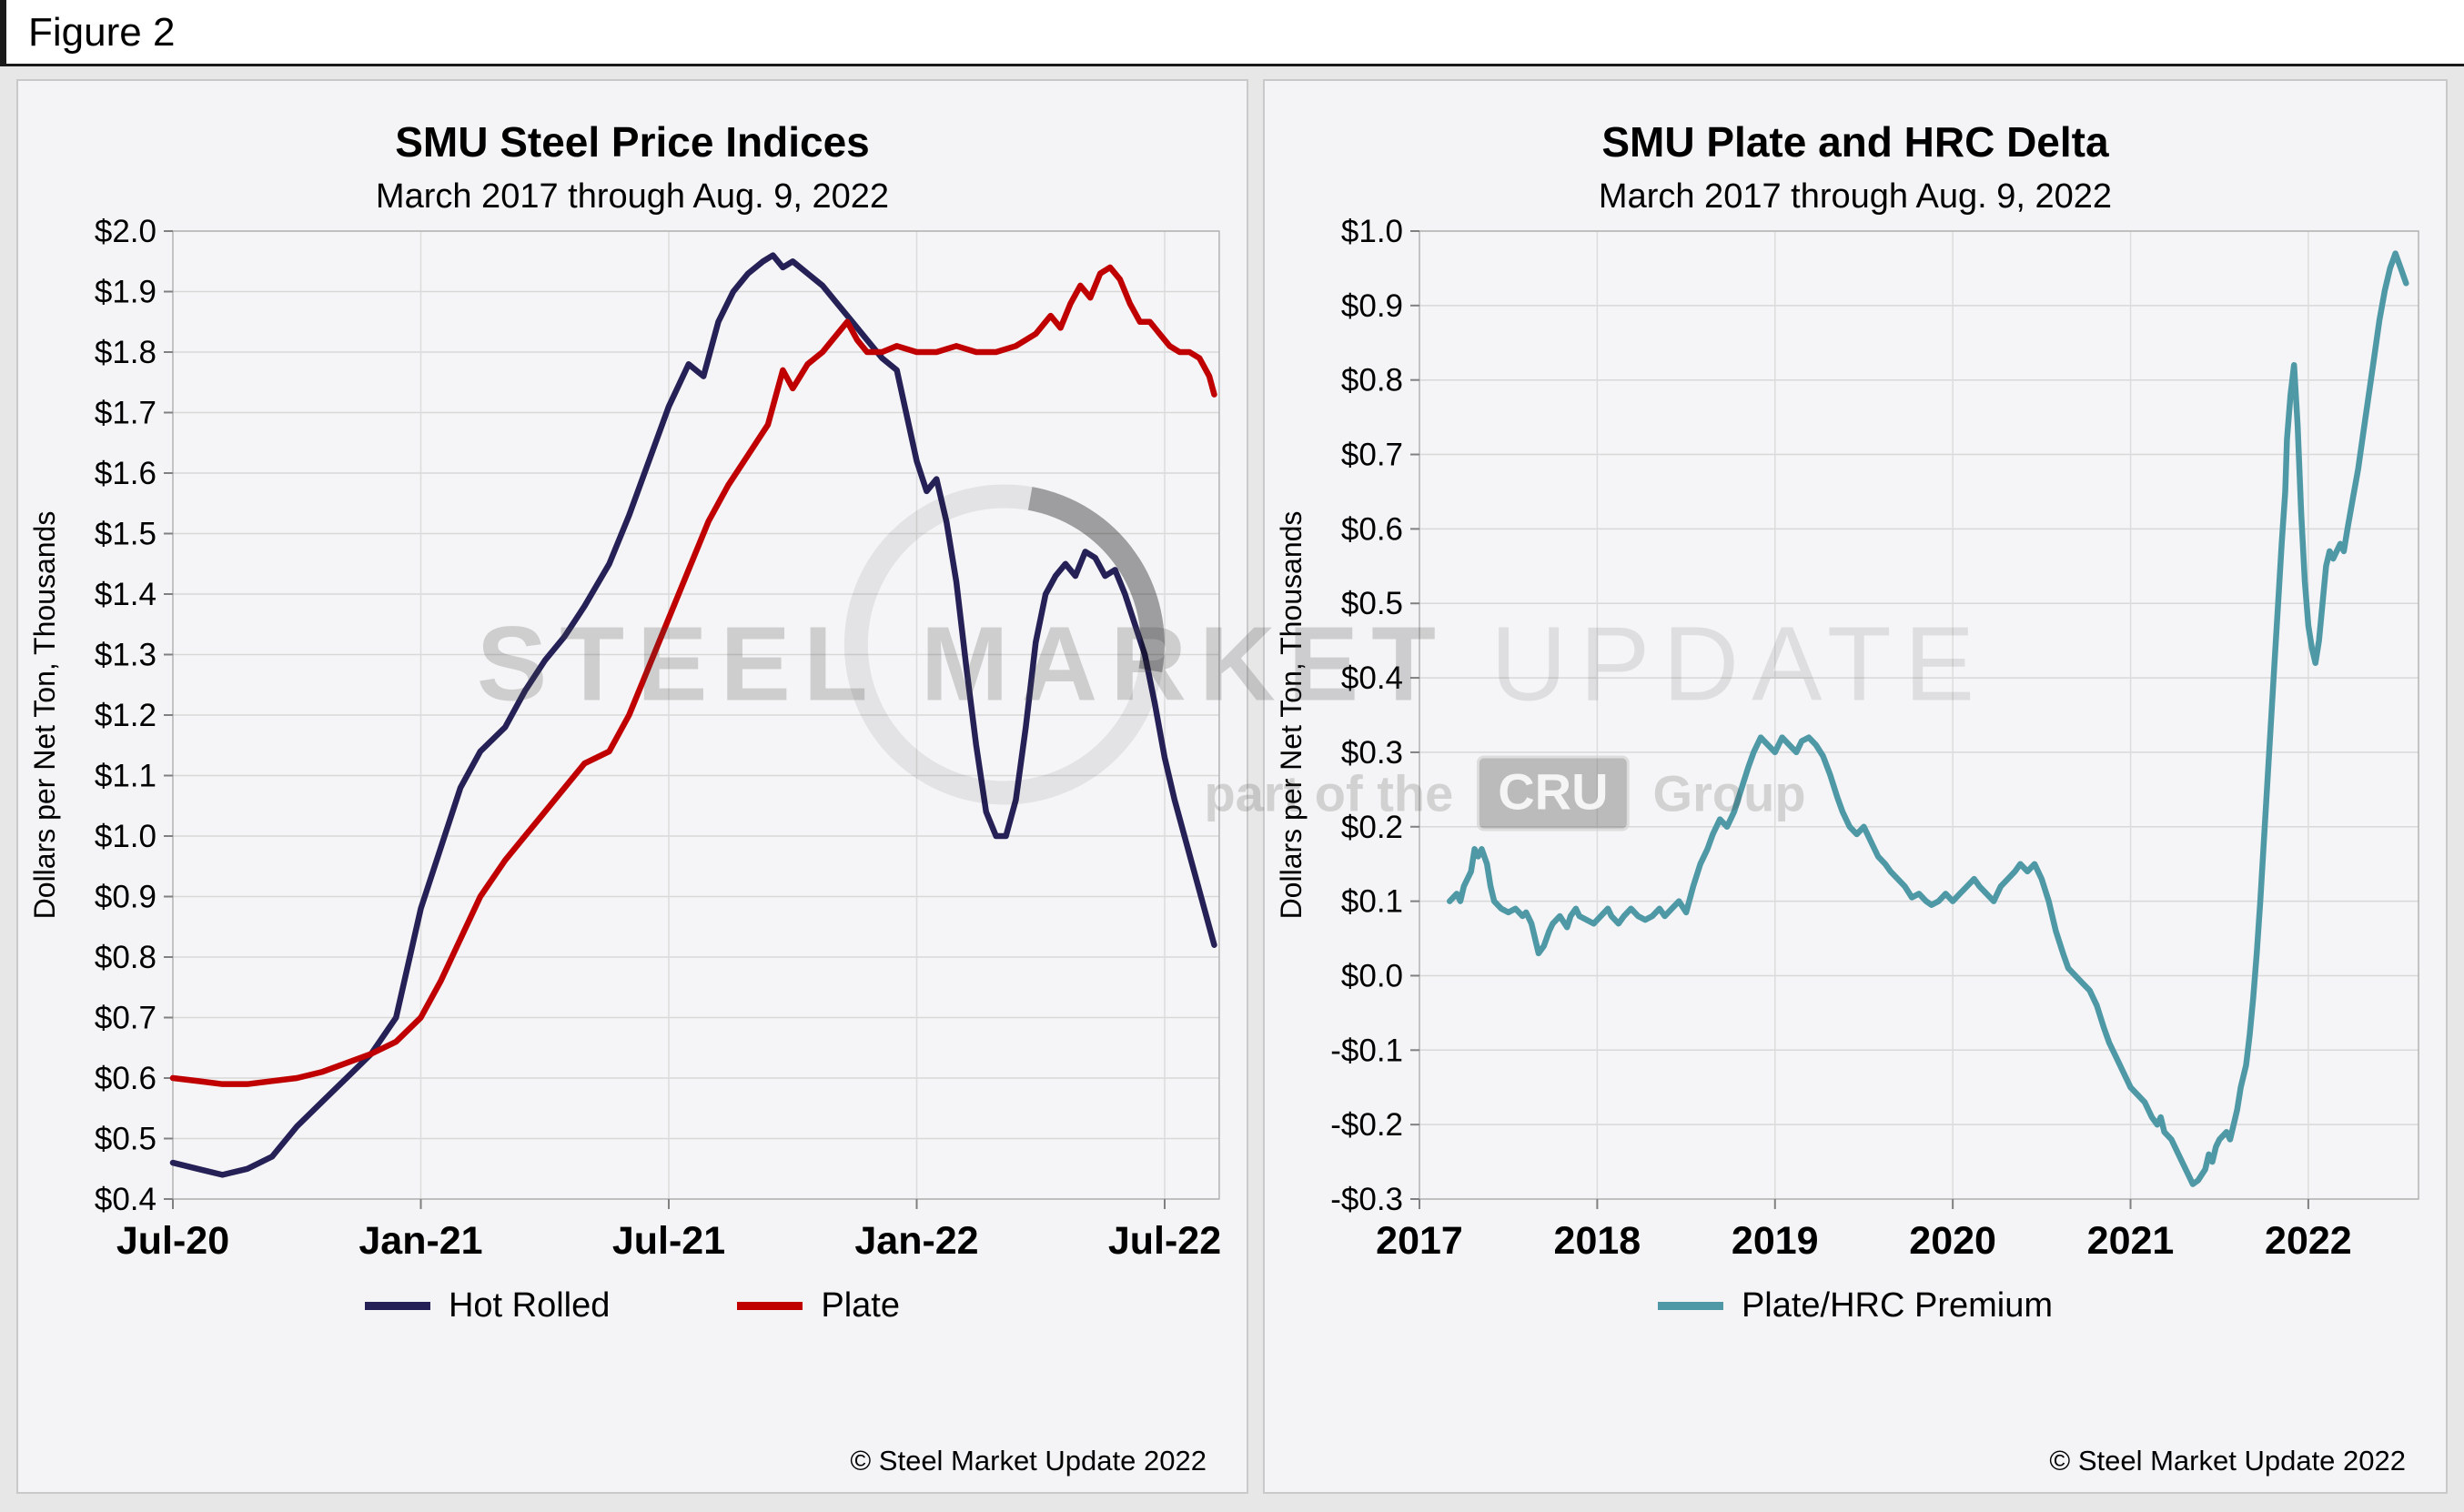  I want to click on y-axis-tick-label: $1.9, so click(126, 293).